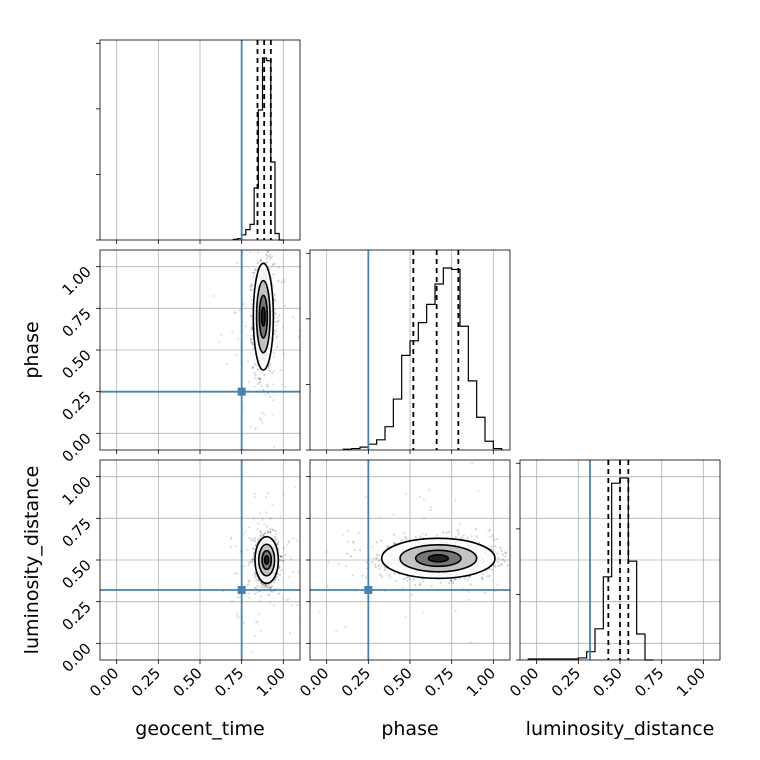  Describe the element at coordinates (179, 352) in the screenshot. I see `scatter-panel-geocent_time-phase: 0.00 0.25 0.50 0.75 1.00` at that location.